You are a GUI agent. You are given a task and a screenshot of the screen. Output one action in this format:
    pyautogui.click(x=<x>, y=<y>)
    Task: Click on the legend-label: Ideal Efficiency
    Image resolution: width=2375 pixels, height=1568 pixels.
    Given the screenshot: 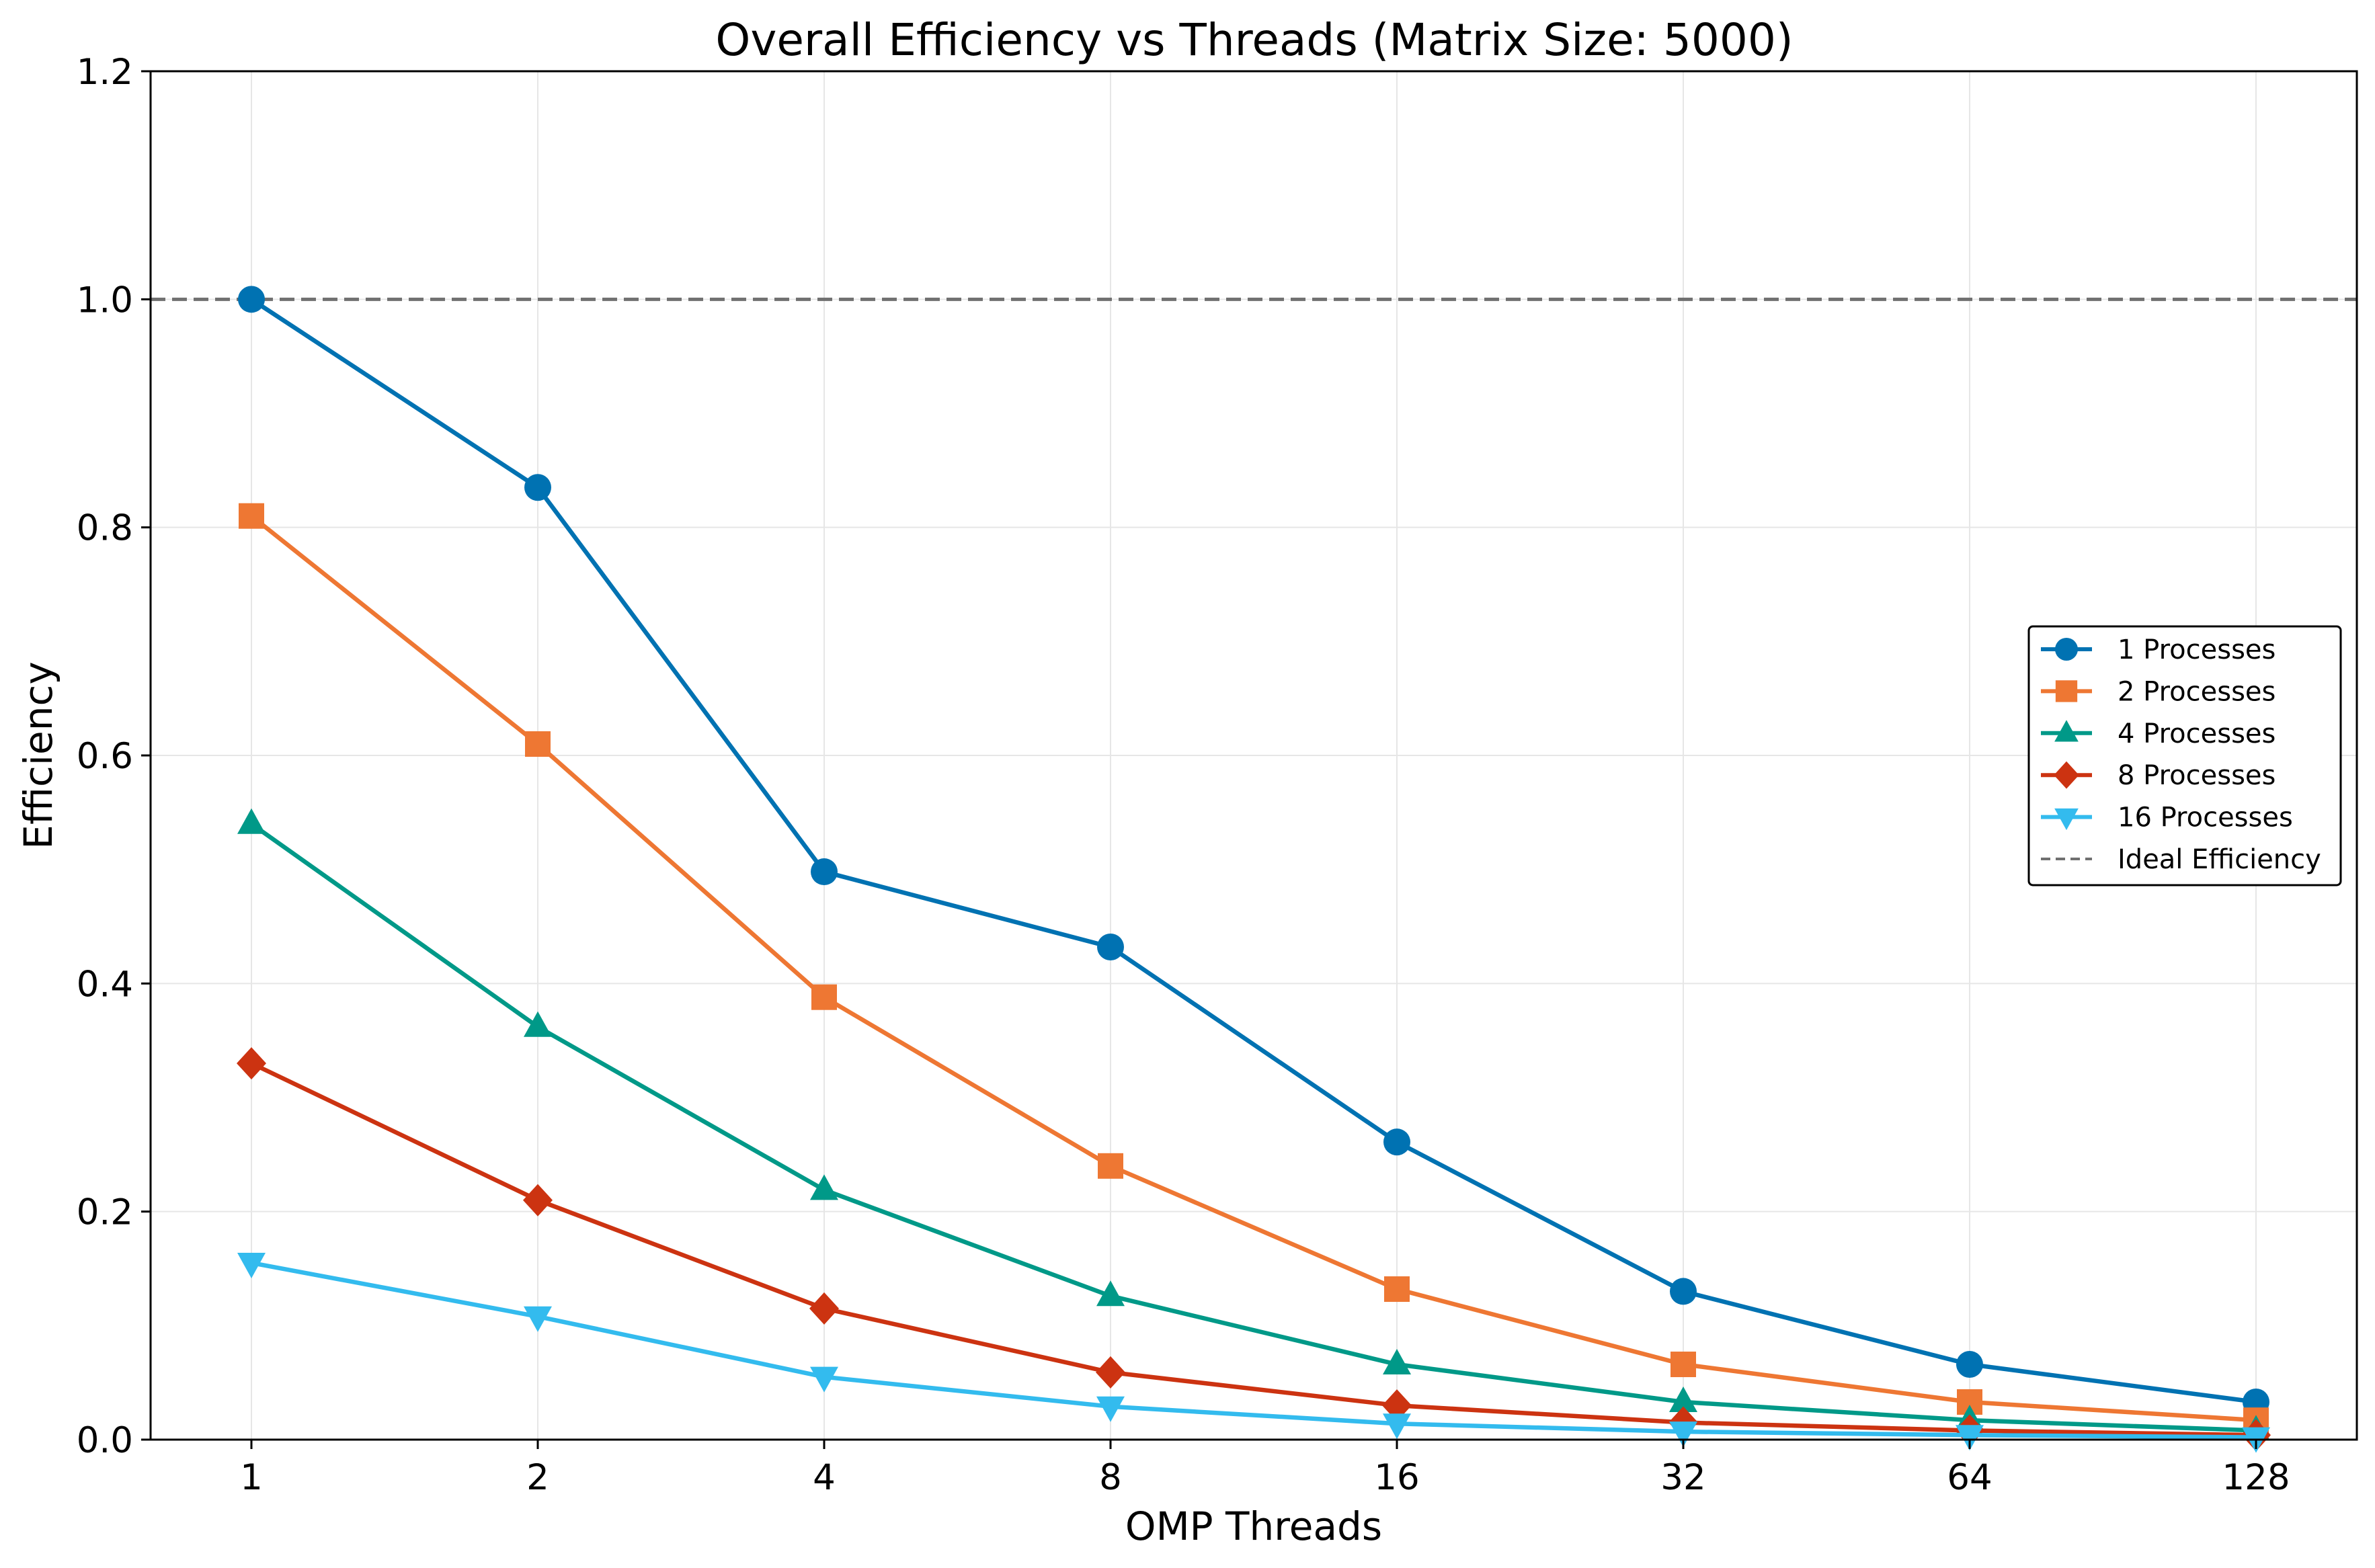 What is the action you would take?
    pyautogui.click(x=2219, y=860)
    